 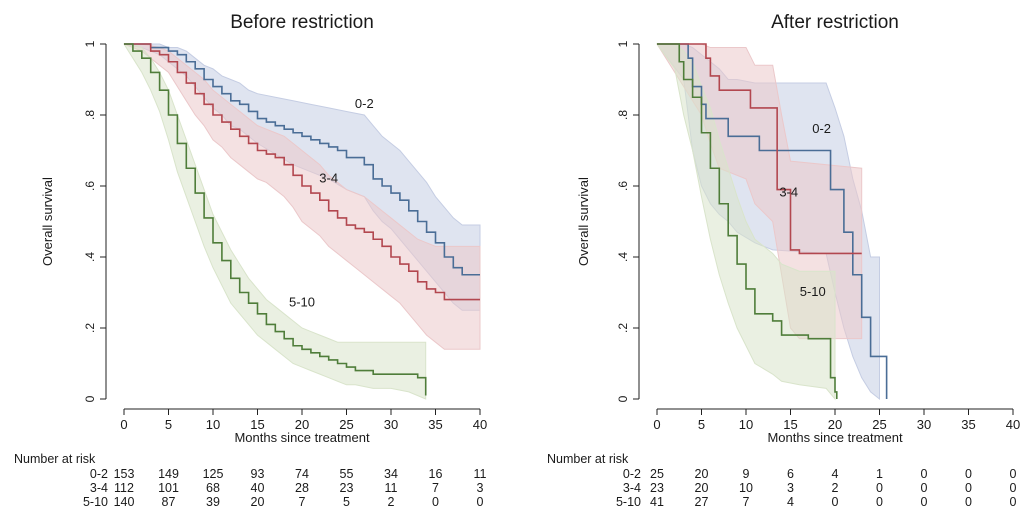 I want to click on risk-count: 140, so click(x=124, y=502).